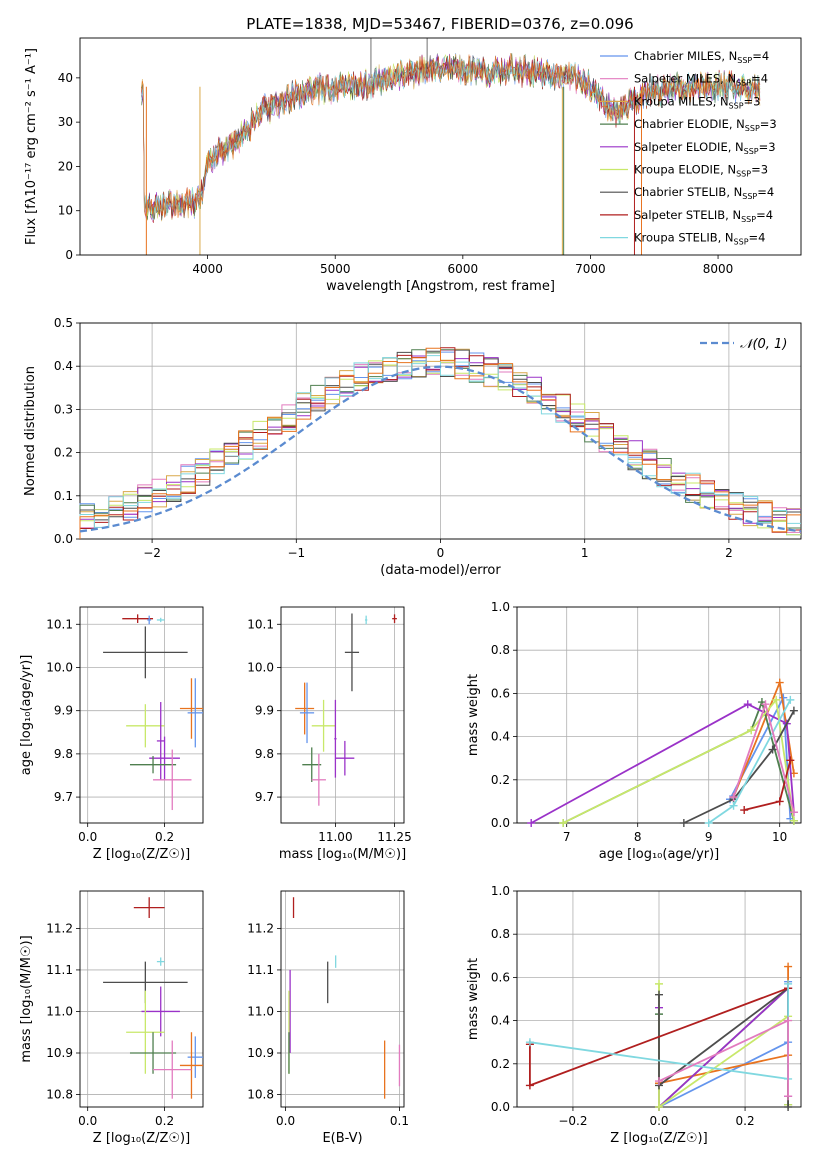 This screenshot has height=1170, width=819. Describe the element at coordinates (701, 57) in the screenshot. I see `legend-label: Chabrier MILES, NSSP=4` at that location.